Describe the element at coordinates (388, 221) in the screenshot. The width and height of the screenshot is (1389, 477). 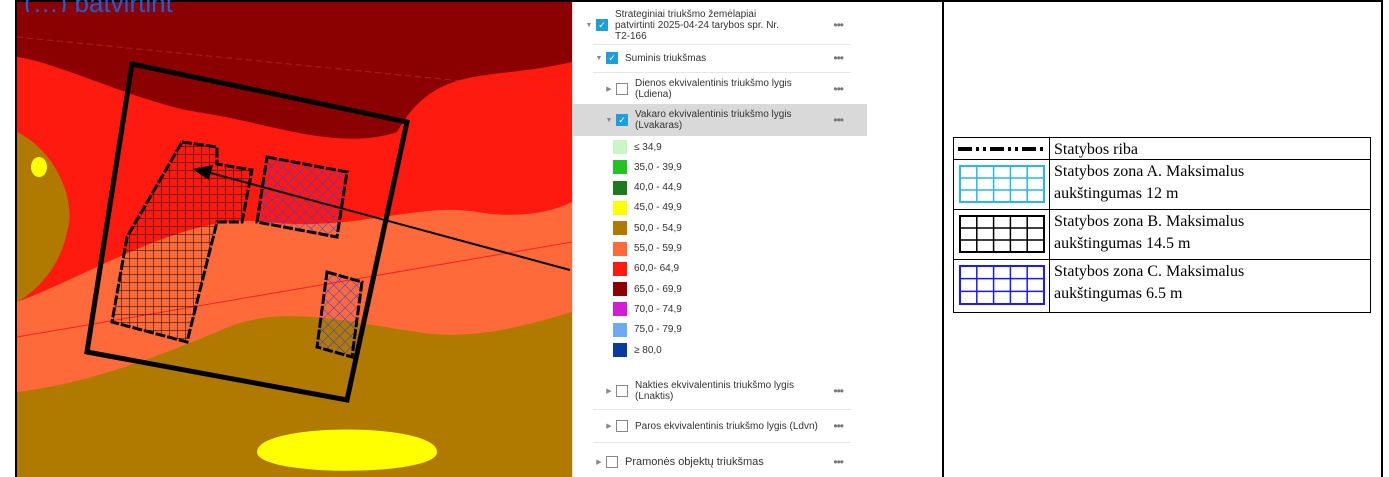
I see `pointer-arrow` at that location.